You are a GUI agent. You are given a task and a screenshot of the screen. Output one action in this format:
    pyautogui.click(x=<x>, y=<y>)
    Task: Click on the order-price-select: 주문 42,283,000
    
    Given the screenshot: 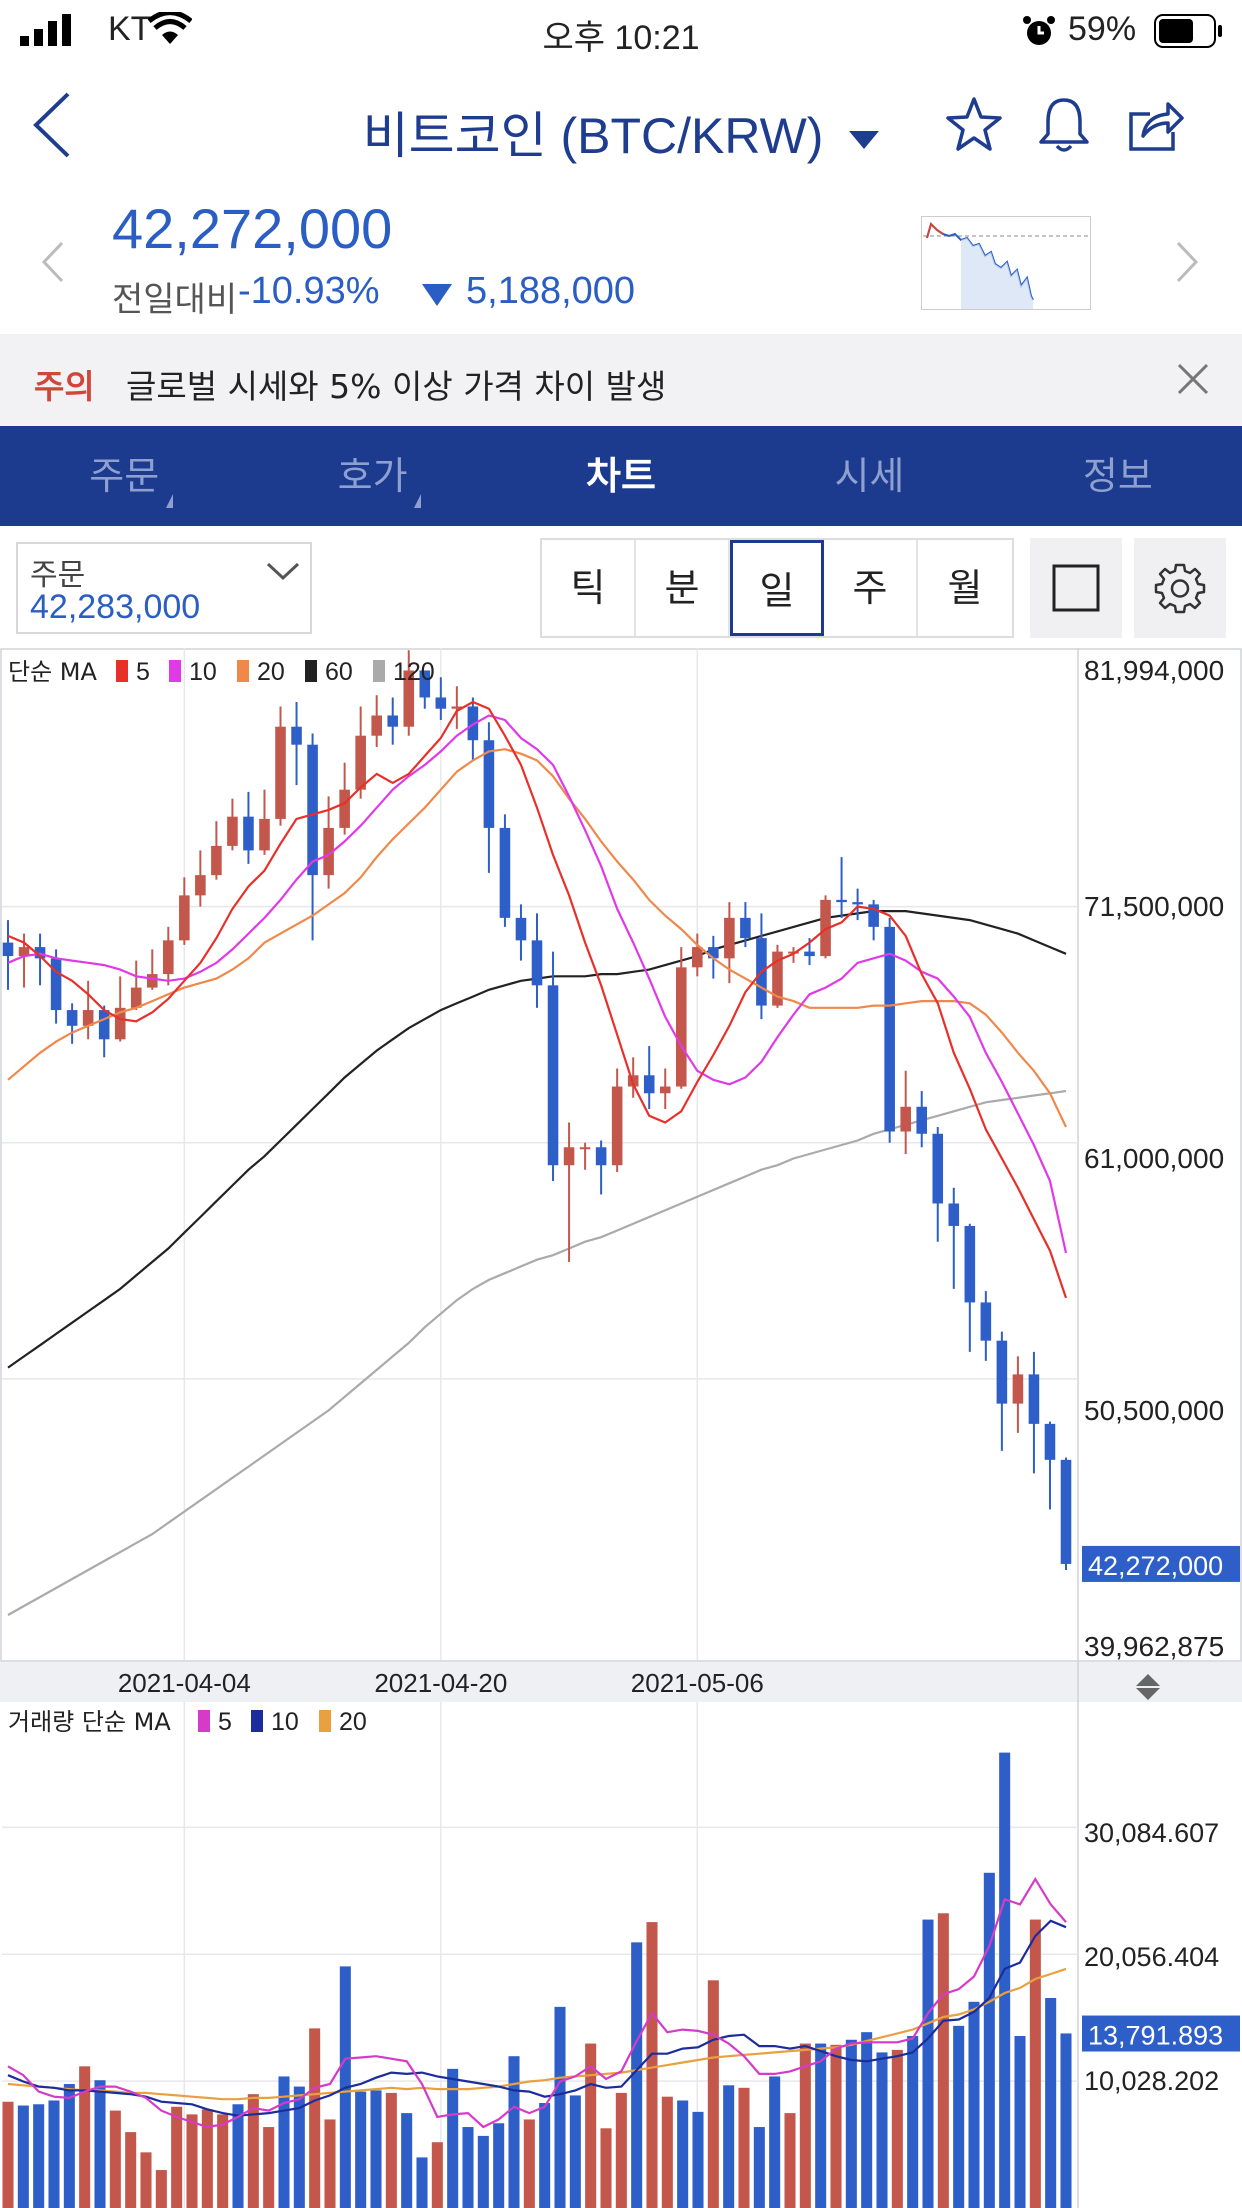 What is the action you would take?
    pyautogui.click(x=164, y=588)
    